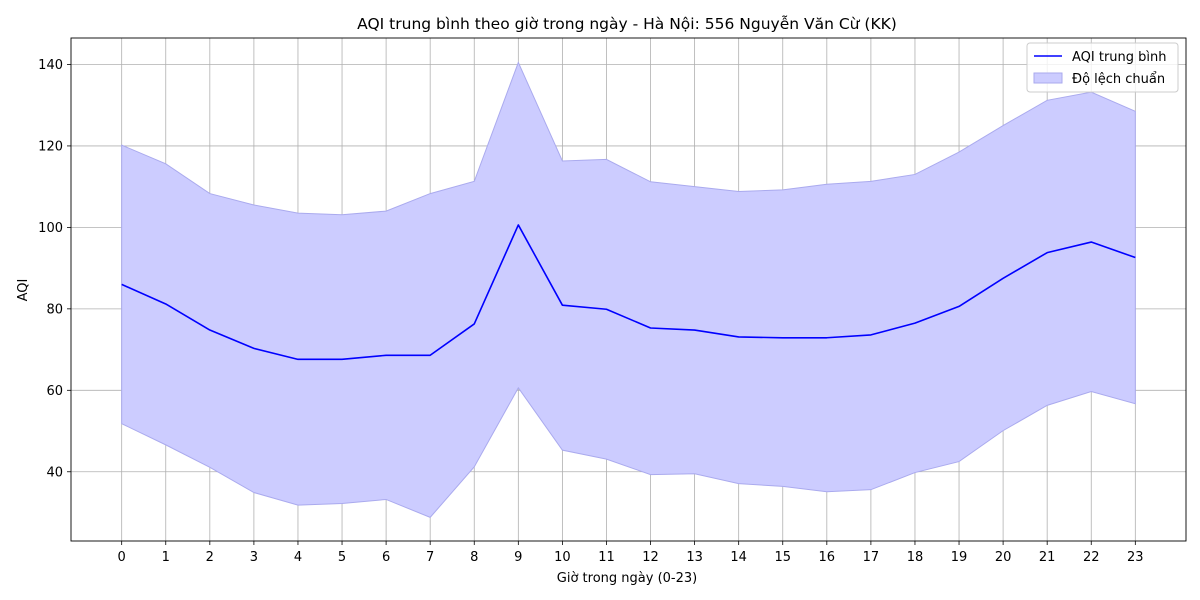 Image resolution: width=1200 pixels, height=600 pixels. I want to click on x-tick-label: 20, so click(1003, 557).